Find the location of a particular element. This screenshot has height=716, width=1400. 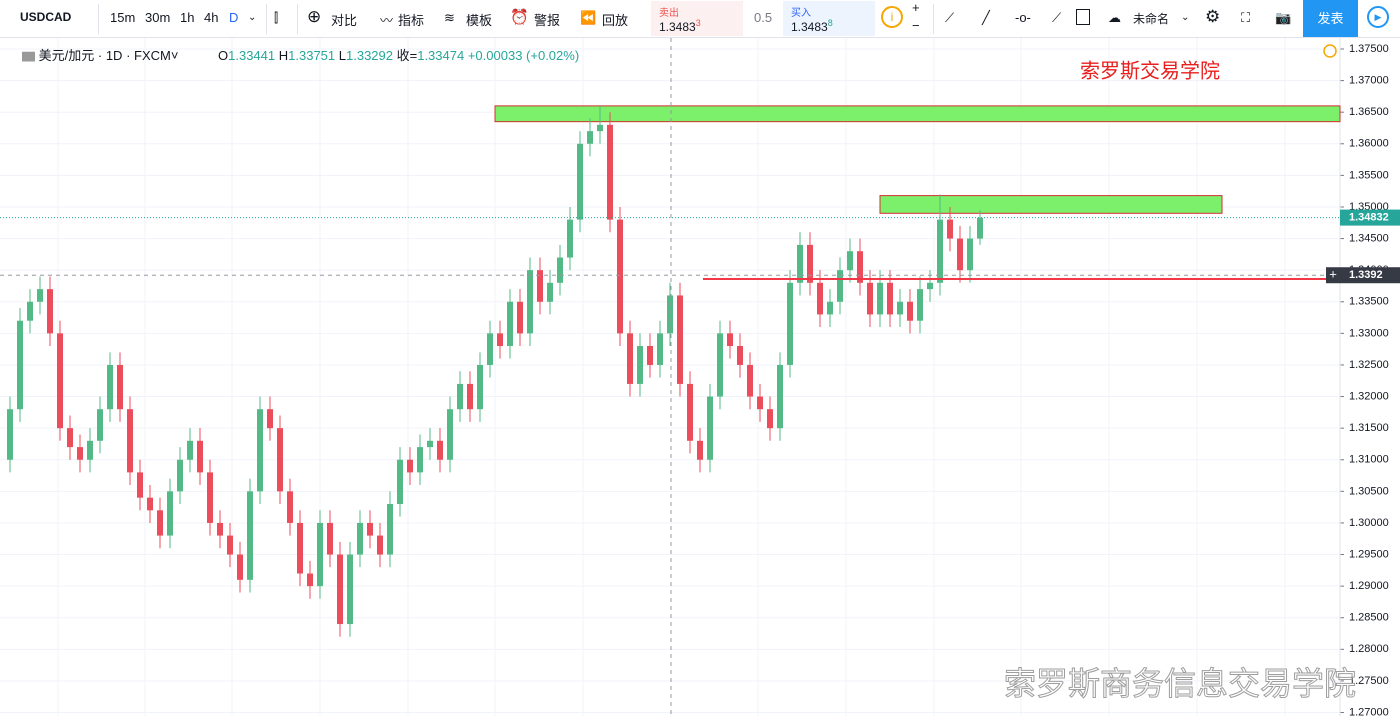

sell-box: 卖出 1.34833 is located at coordinates (697, 18).